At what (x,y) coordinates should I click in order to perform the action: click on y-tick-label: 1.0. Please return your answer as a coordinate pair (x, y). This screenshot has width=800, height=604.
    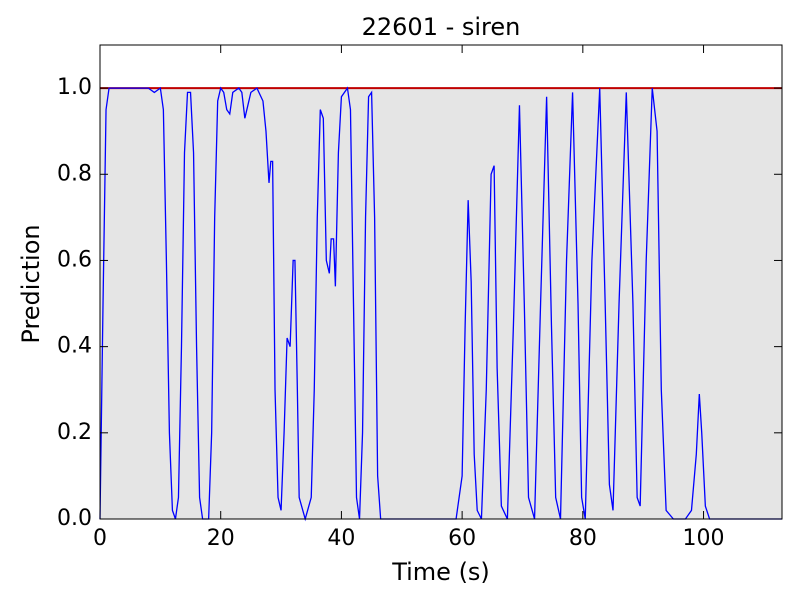
    Looking at the image, I should click on (74, 87).